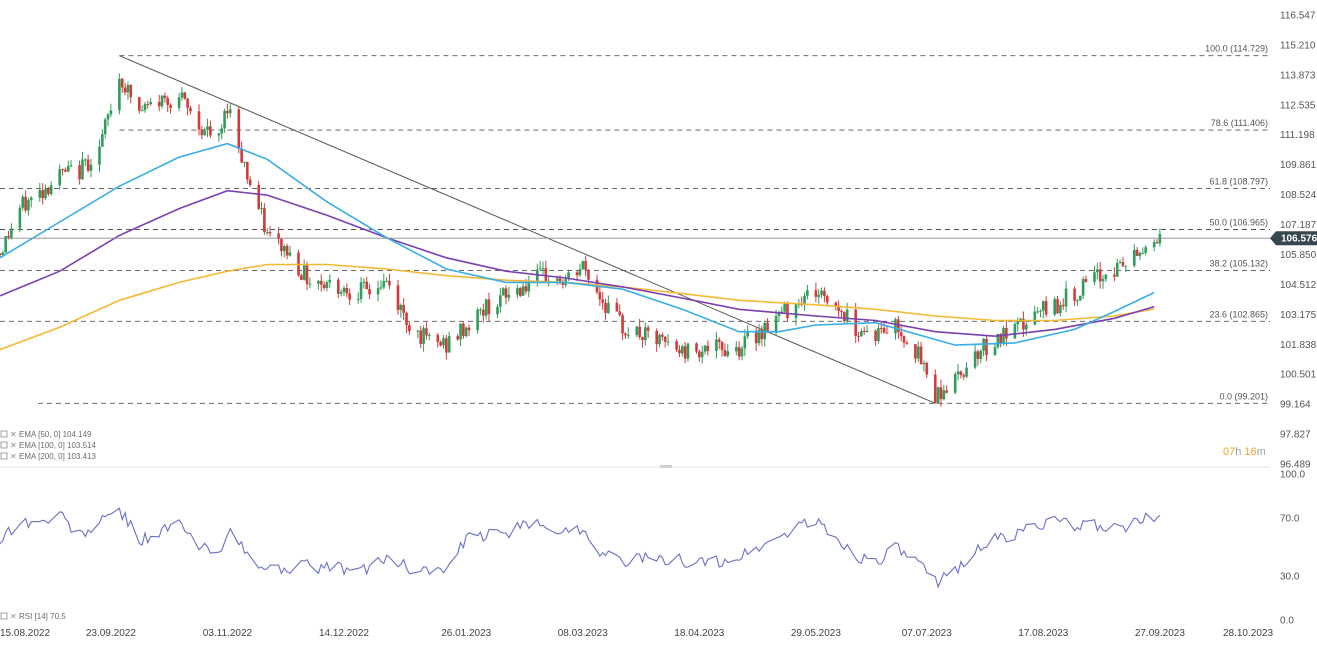  Describe the element at coordinates (48, 456) in the screenshot. I see `legend-item-ema-200: ✕ EMA [200, 0] 103.413` at that location.